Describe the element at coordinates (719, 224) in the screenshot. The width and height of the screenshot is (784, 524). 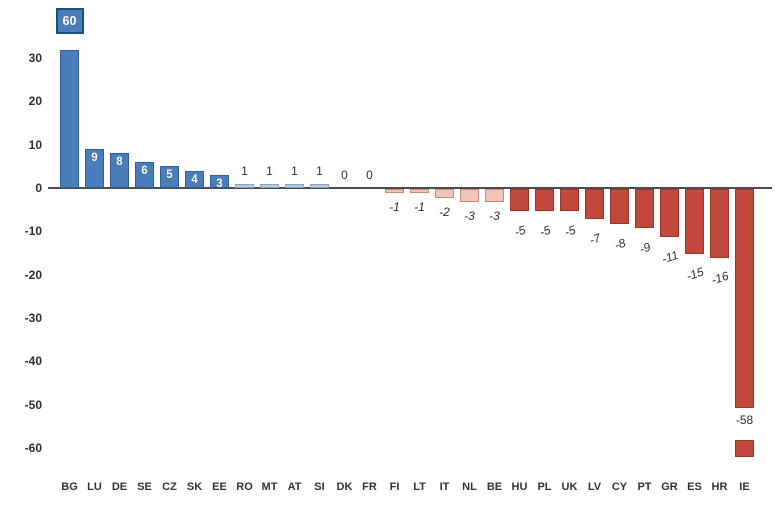
I see `bar-hr` at that location.